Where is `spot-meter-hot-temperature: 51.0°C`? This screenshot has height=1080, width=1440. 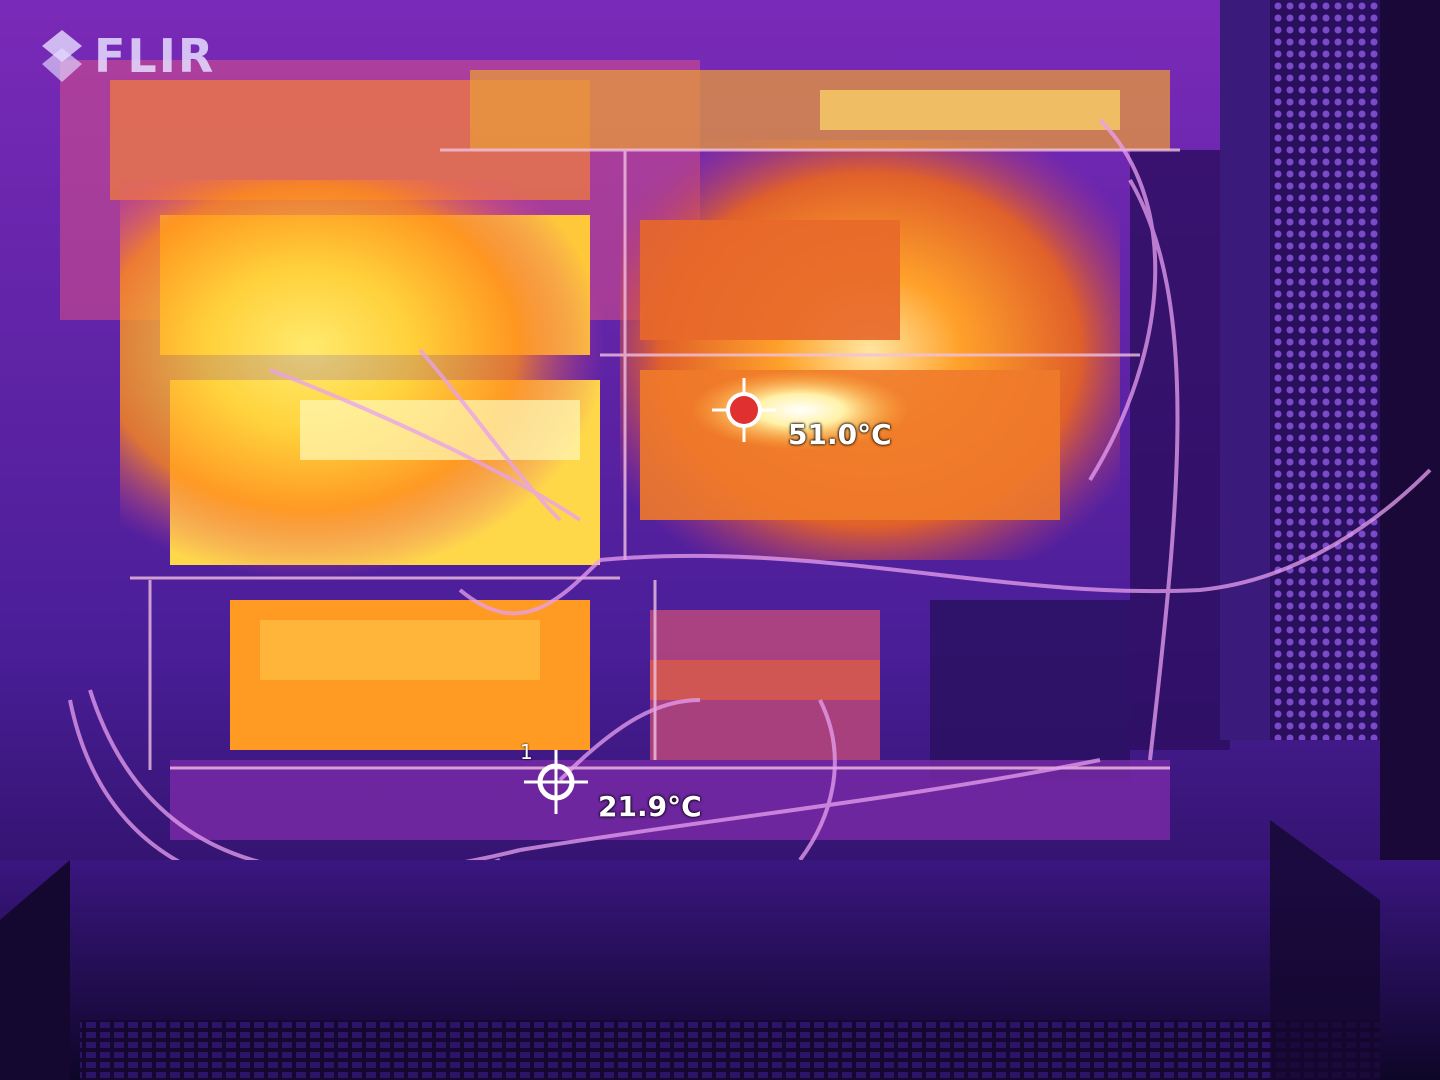 spot-meter-hot-temperature: 51.0°C is located at coordinates (840, 434).